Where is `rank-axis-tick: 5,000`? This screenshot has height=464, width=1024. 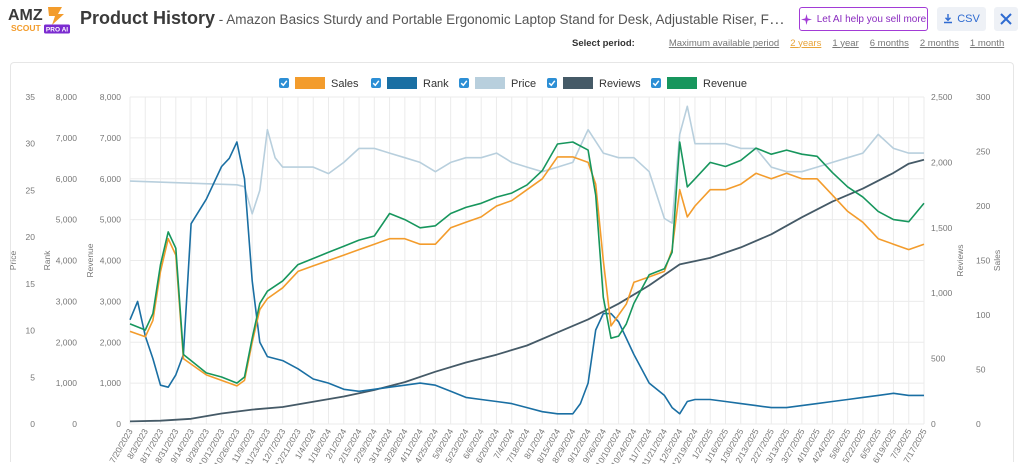 rank-axis-tick: 5,000 is located at coordinates (67, 220).